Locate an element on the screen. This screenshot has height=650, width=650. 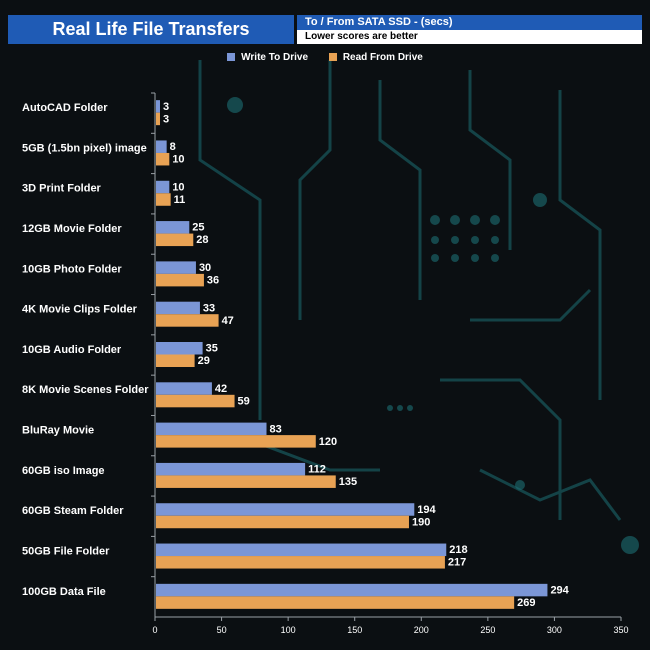
category-label: BluRay Movie is located at coordinates (58, 431).